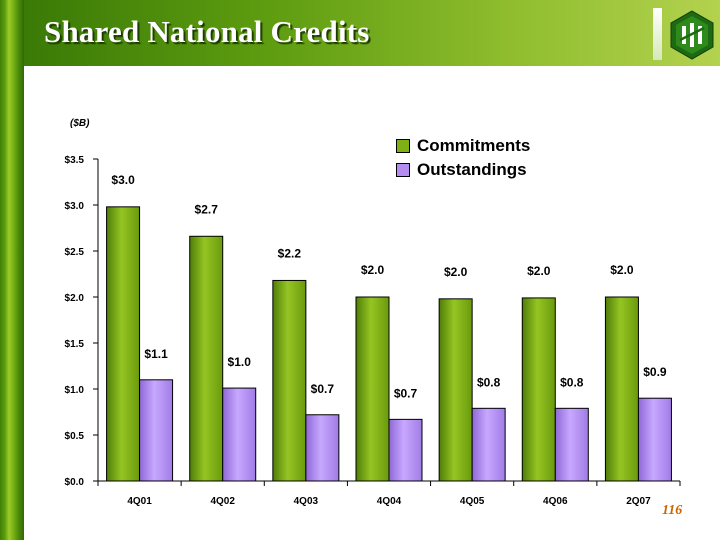  Describe the element at coordinates (672, 510) in the screenshot. I see `page-number: 116` at that location.